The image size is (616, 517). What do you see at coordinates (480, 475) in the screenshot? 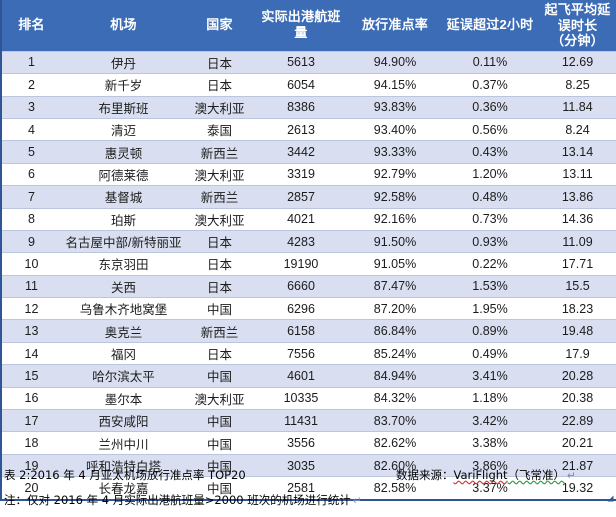
I see `data-source-name: VariFlight` at bounding box center [480, 475].